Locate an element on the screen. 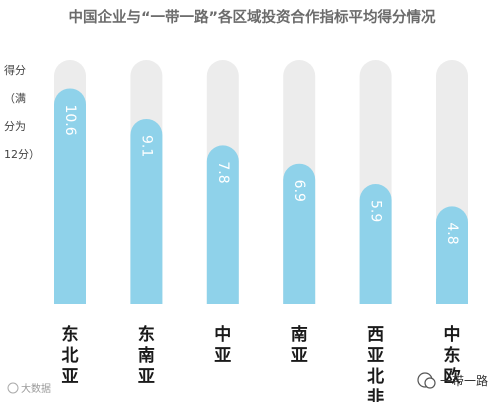  watermark-left: 大数据 is located at coordinates (29, 388).